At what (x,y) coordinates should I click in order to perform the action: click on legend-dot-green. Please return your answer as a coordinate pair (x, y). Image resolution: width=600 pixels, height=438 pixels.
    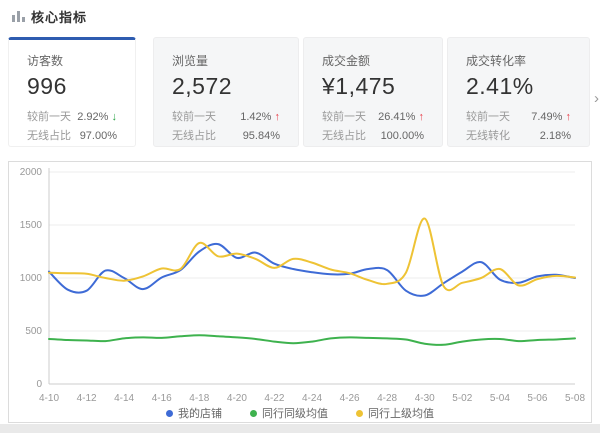
    Looking at the image, I should click on (253, 413).